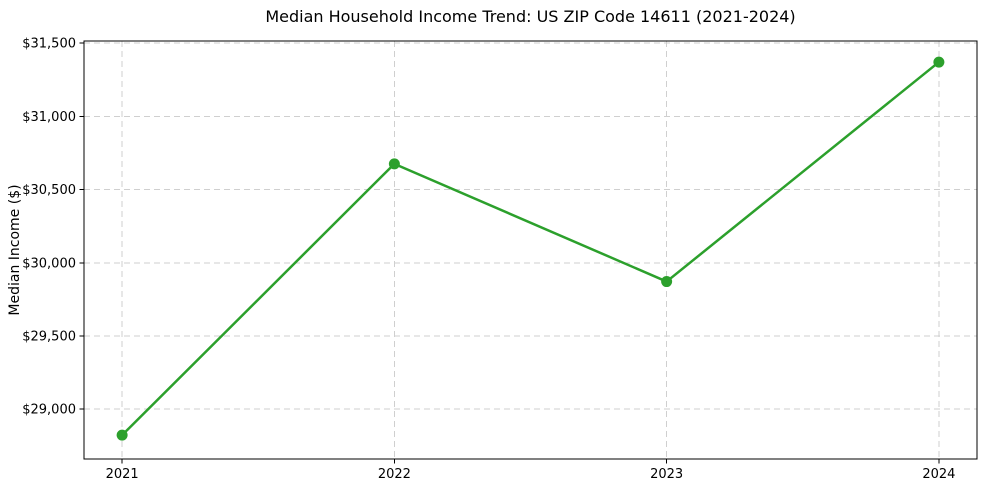 The image size is (989, 490). I want to click on y-tick-label: $29,000, so click(49, 410).